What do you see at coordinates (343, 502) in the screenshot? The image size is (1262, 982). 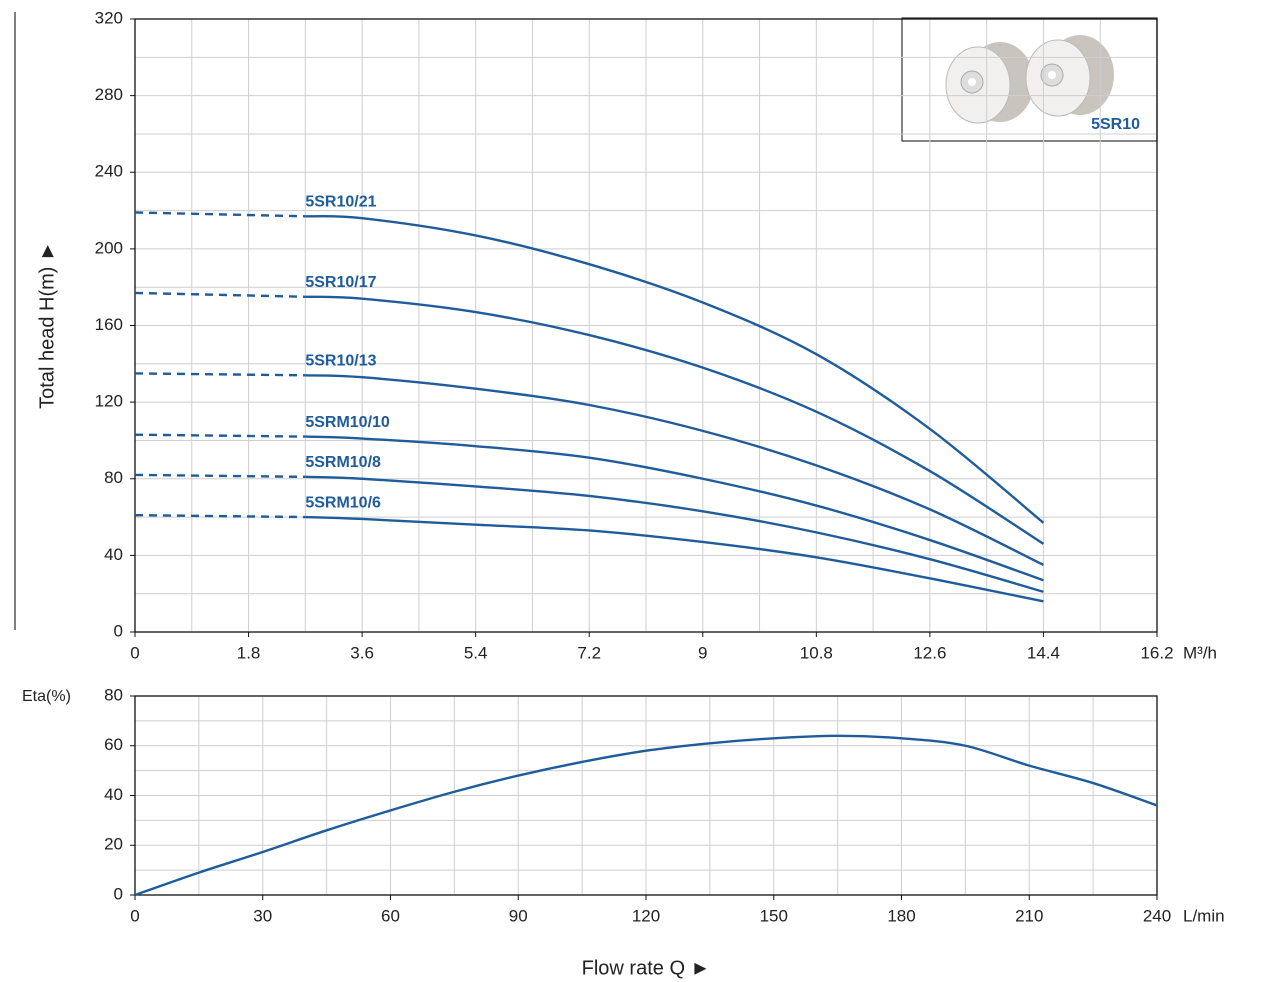 I see `series-label: 5SRM10/6` at bounding box center [343, 502].